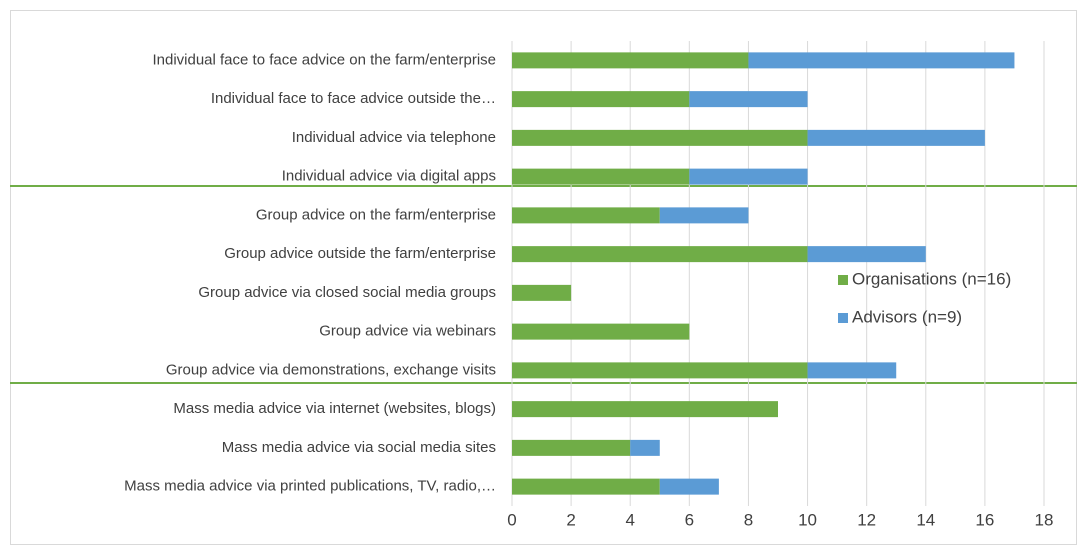  I want to click on x-tick-label: 18, so click(1044, 519).